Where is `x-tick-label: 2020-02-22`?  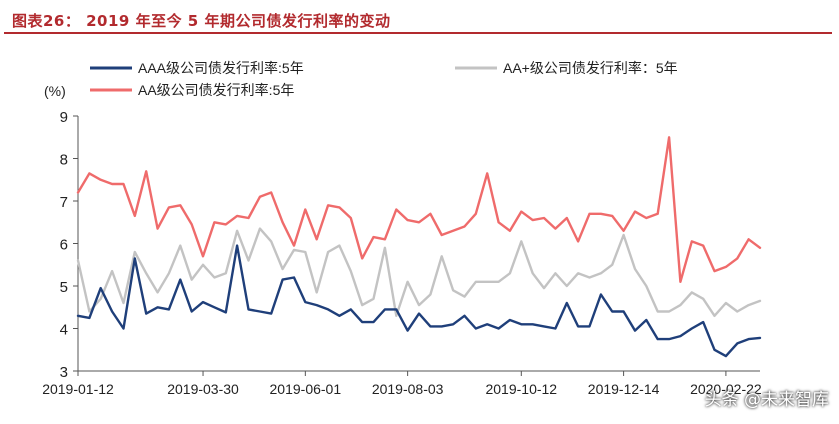 x-tick-label: 2020-02-22 is located at coordinates (726, 389).